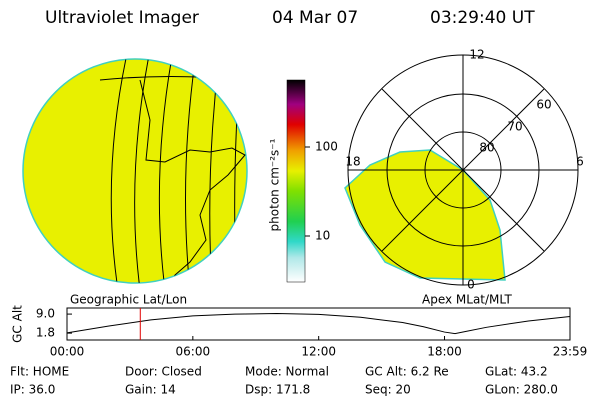 This screenshot has height=400, width=600. I want to click on x-tick-label: 00:00, so click(67, 352).